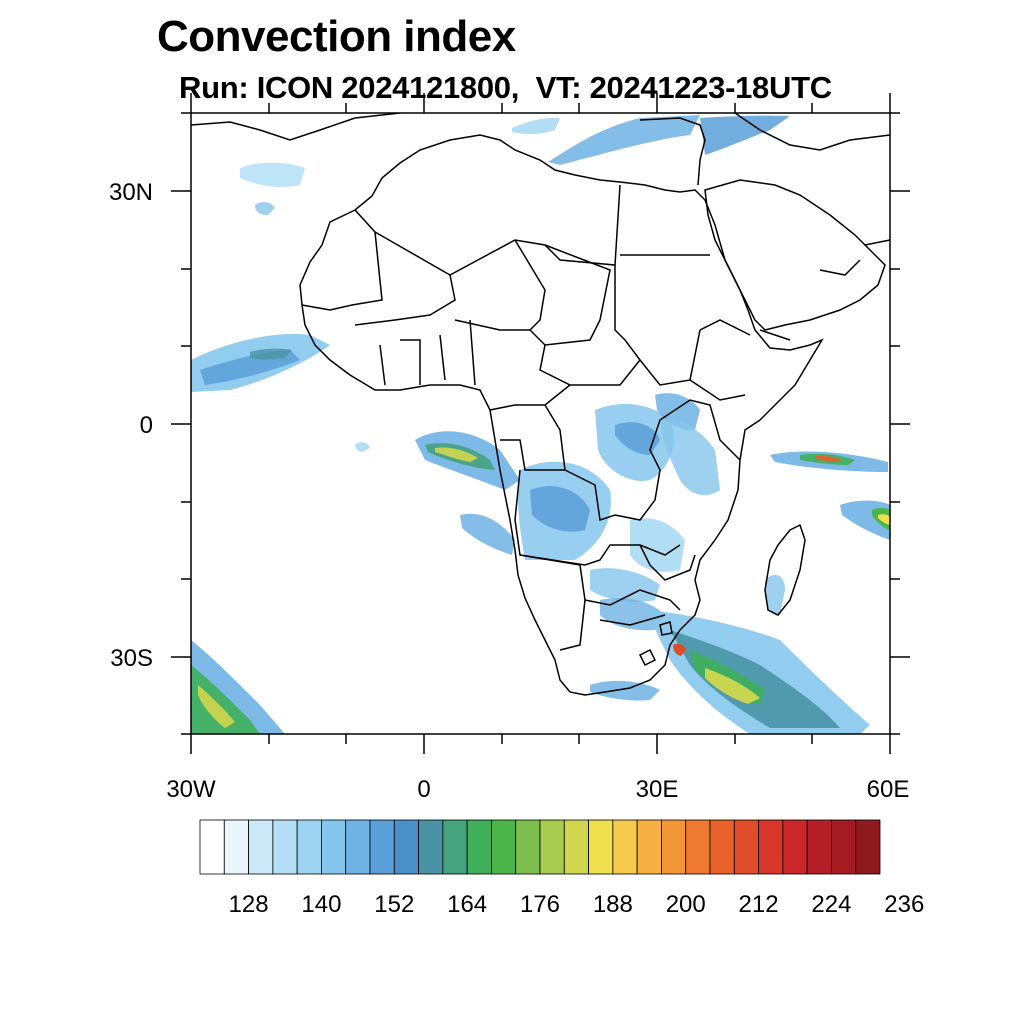  What do you see at coordinates (613, 904) in the screenshot?
I see `colorbar-label: 188` at bounding box center [613, 904].